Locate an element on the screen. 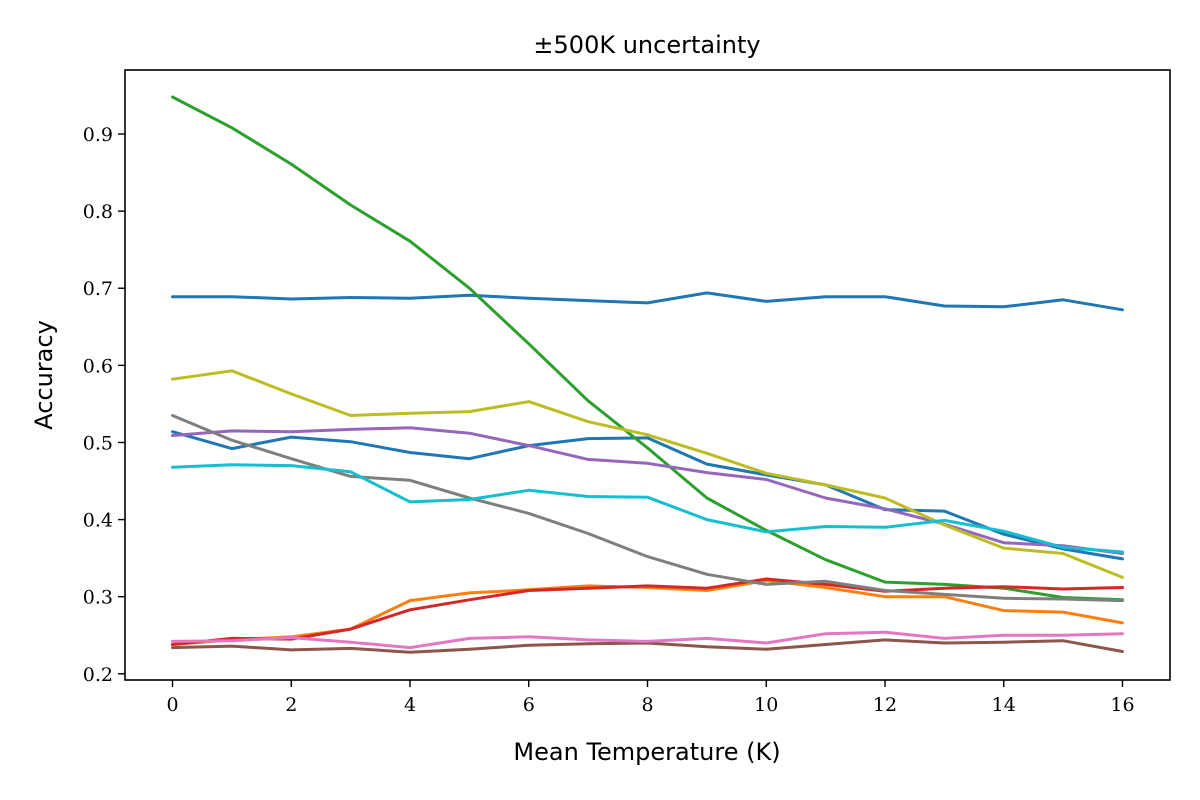 Image resolution: width=1200 pixels, height=800 pixels. x-tick-label: 0 is located at coordinates (172, 705).